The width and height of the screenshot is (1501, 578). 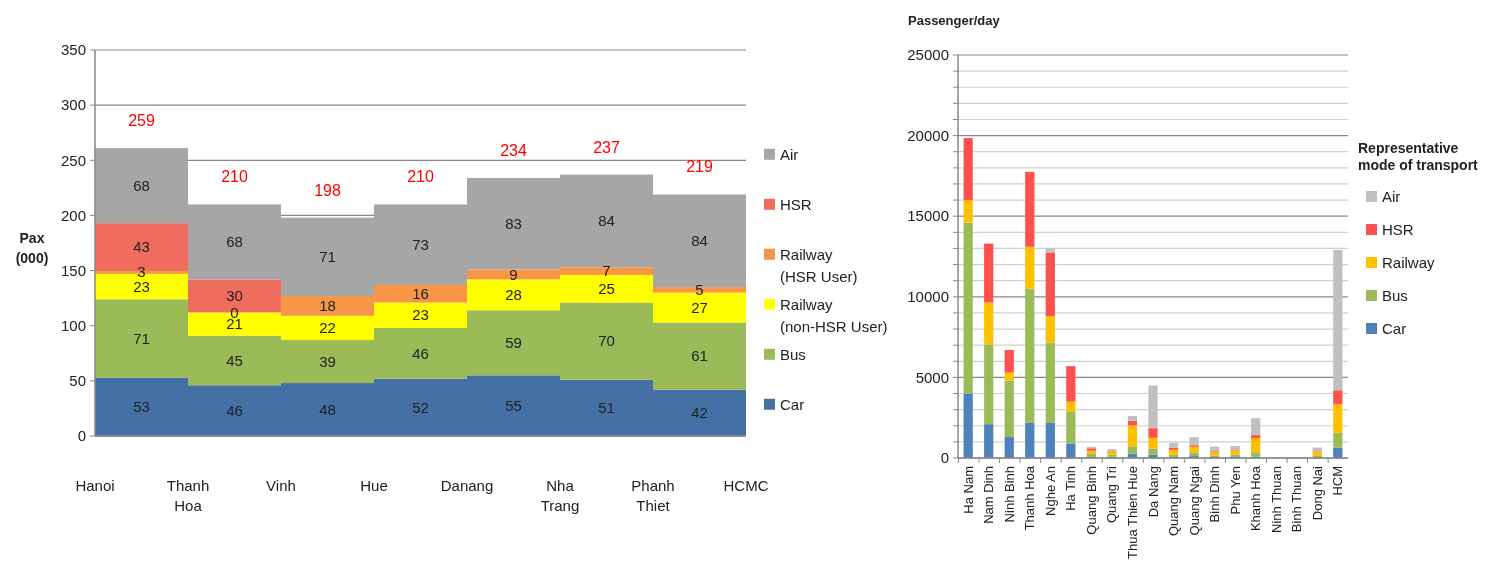 What do you see at coordinates (560, 496) in the screenshot?
I see `x-tick-label: Nha Trang` at bounding box center [560, 496].